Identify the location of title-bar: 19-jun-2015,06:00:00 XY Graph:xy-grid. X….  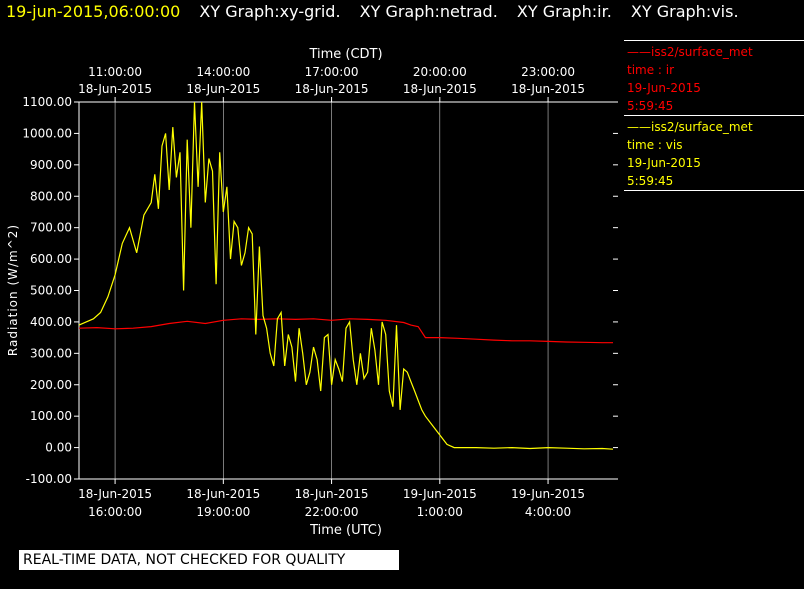
(372, 11).